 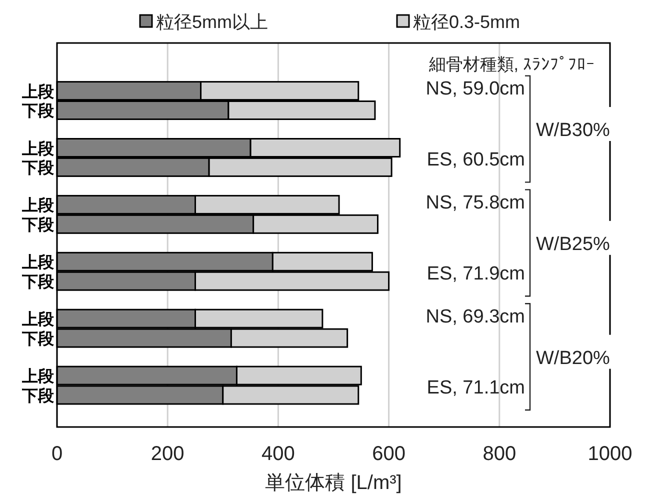 I want to click on annotation: ES, 60.5cm, so click(x=475, y=159).